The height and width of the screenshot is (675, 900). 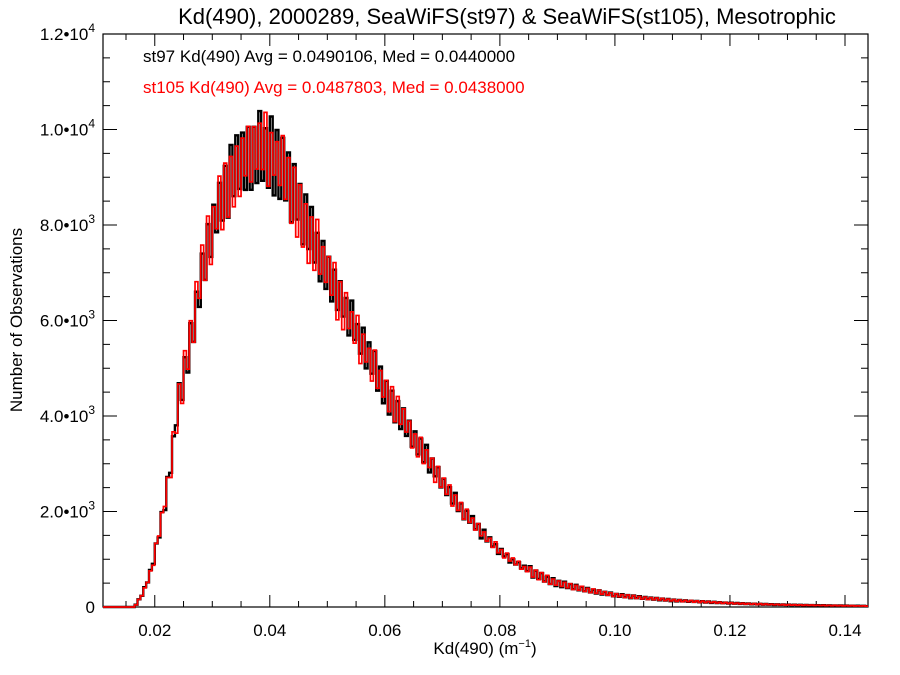 I want to click on x-tick-label: 0.04, so click(x=269, y=630).